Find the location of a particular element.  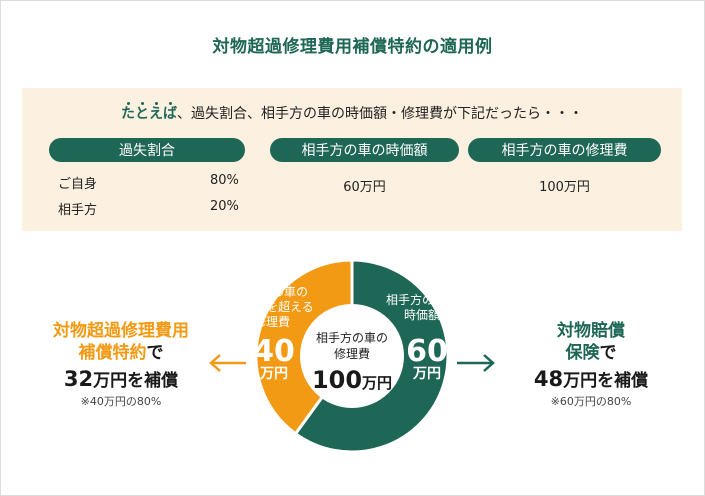

slice-green-value: 60 万円 is located at coordinates (427, 359).